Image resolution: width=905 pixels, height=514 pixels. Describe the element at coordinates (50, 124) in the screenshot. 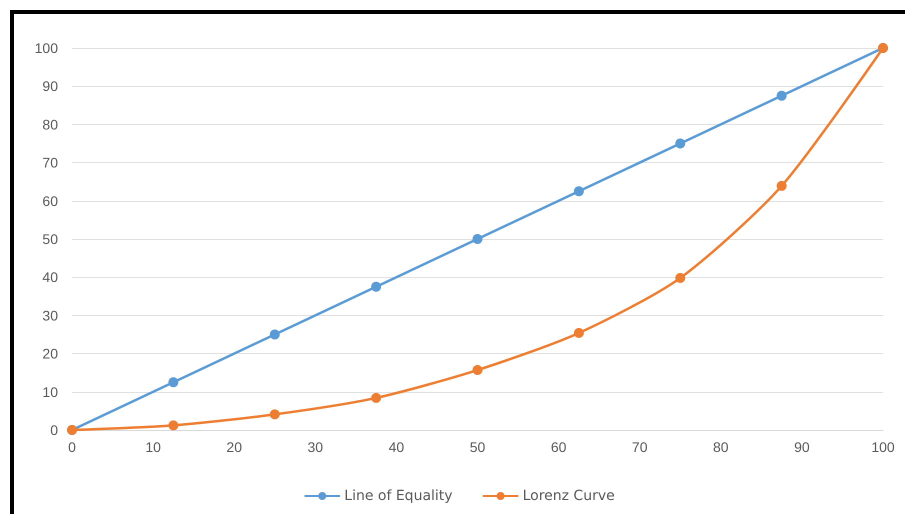

I see `y-tick-label: 80` at that location.